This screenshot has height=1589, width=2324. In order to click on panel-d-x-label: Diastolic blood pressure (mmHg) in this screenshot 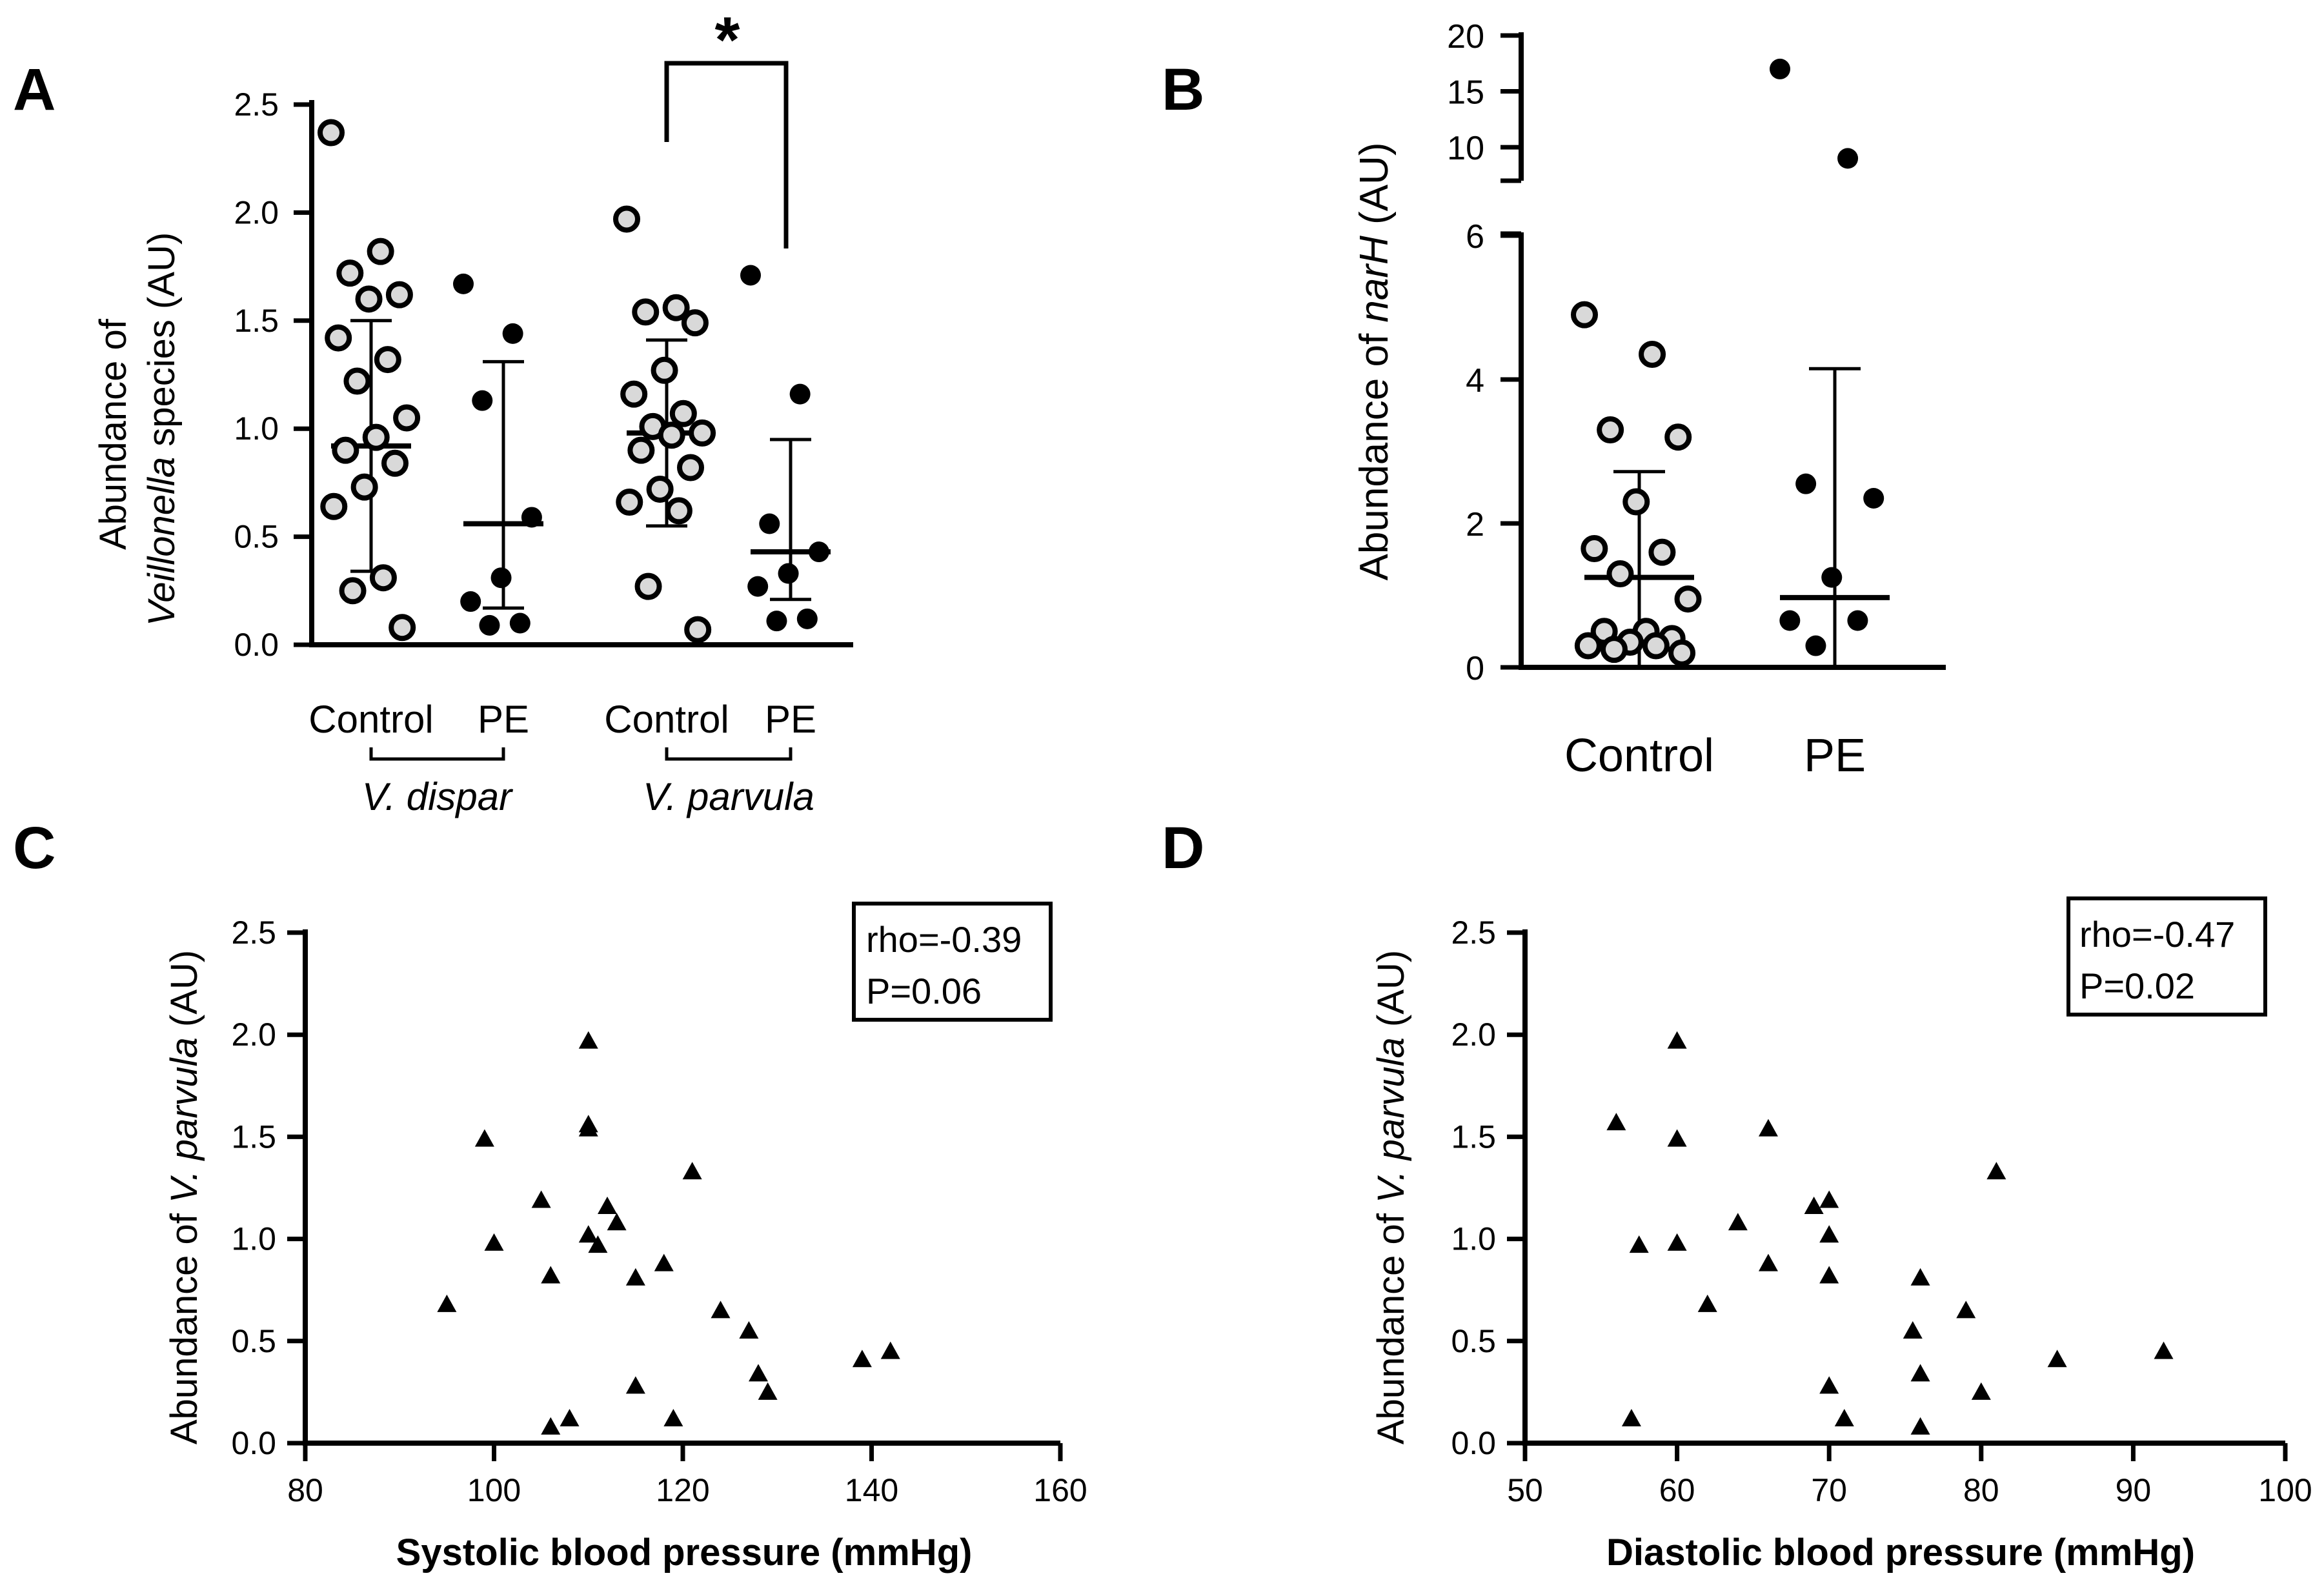, I will do `click(1900, 1553)`.